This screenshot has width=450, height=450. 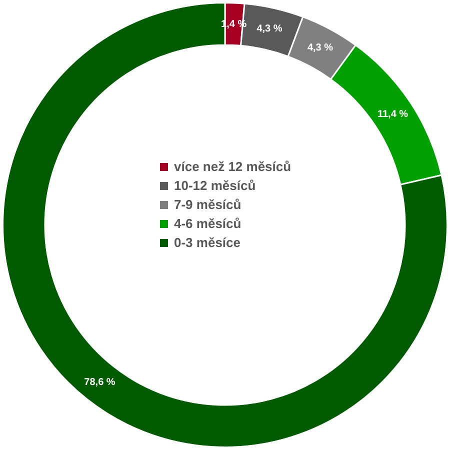 What do you see at coordinates (392, 114) in the screenshot?
I see `data-label: 11,4 %` at bounding box center [392, 114].